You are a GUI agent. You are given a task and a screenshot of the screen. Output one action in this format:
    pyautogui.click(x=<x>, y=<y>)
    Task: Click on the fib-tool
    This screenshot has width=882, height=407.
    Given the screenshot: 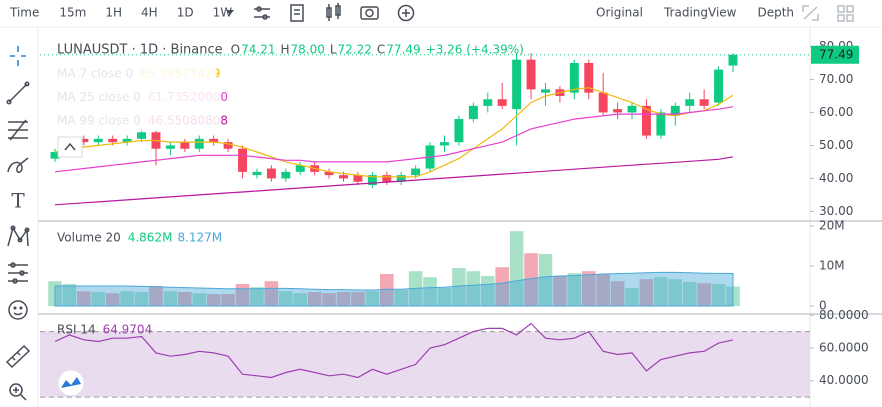 What is the action you would take?
    pyautogui.click(x=18, y=130)
    